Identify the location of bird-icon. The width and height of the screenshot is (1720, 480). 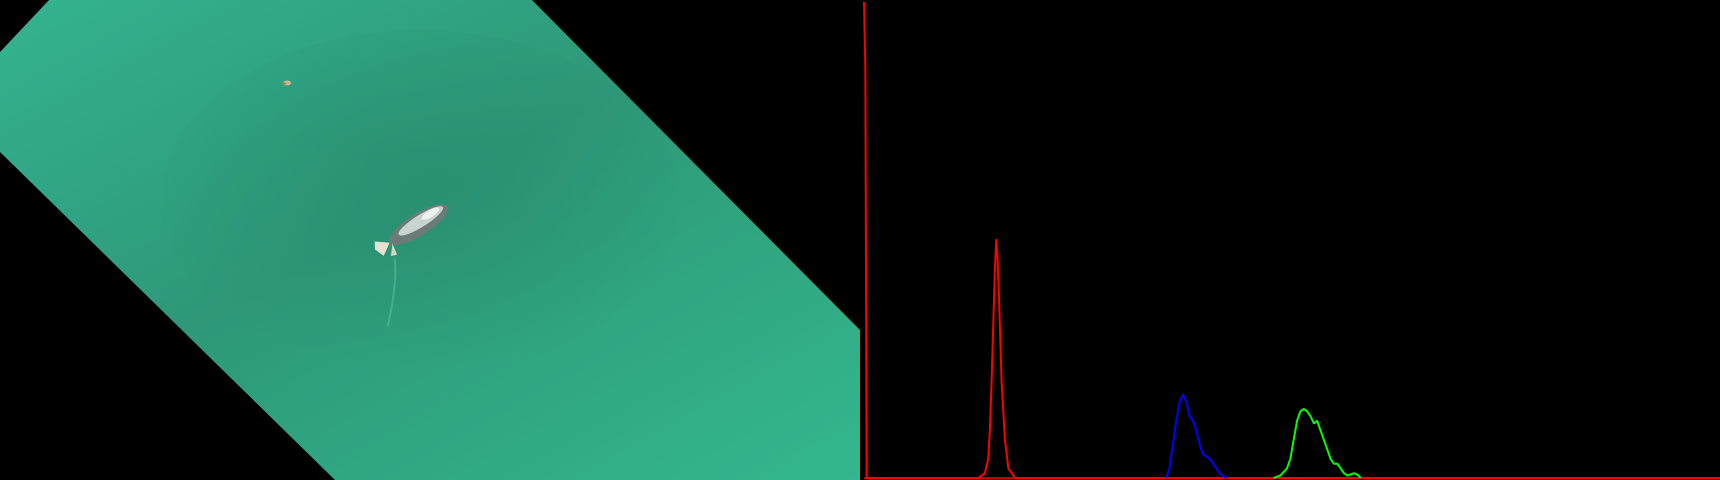
(286, 83).